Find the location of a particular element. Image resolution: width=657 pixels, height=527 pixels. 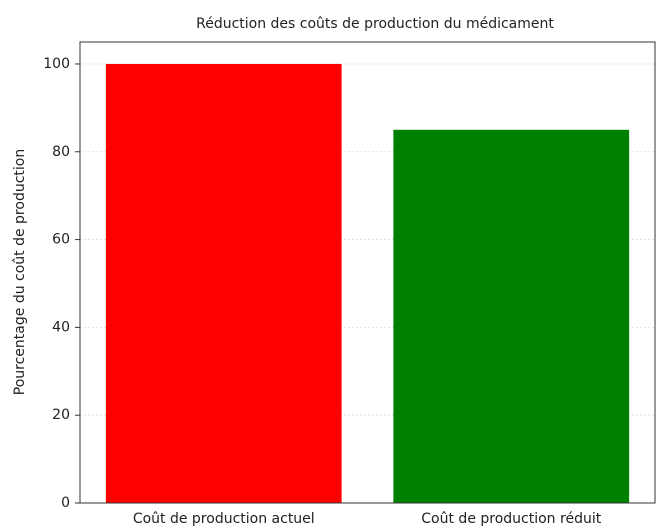

y-axis-label: Pourcentage du coût de production is located at coordinates (20, 272).